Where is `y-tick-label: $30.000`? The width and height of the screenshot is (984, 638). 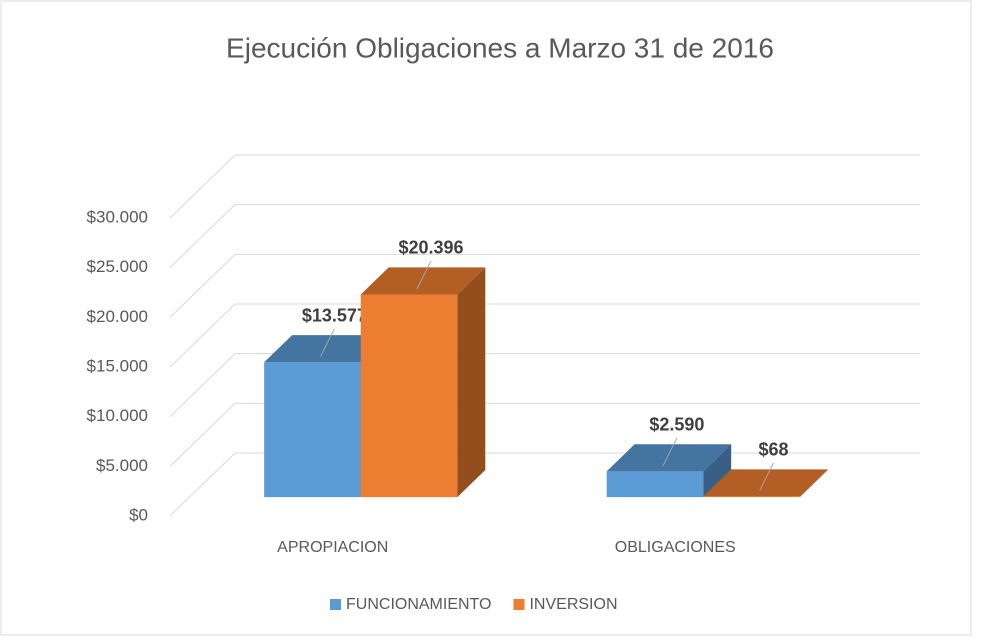 y-tick-label: $30.000 is located at coordinates (117, 216).